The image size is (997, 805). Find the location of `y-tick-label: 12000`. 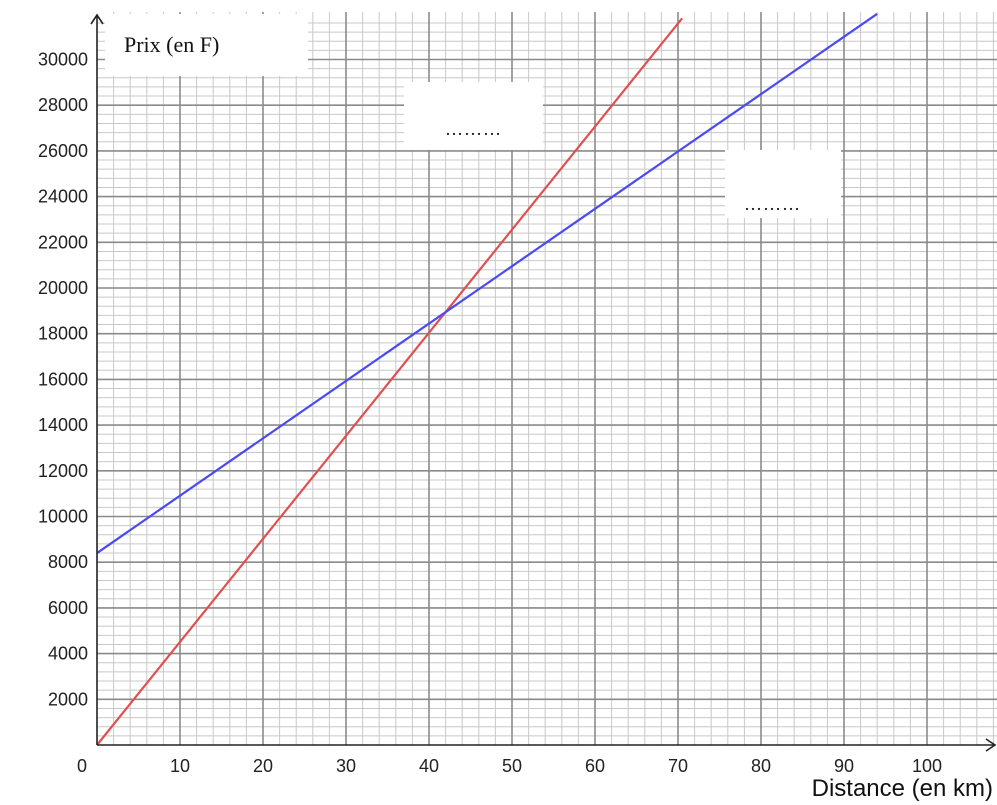

y-tick-label: 12000 is located at coordinates (63, 471).